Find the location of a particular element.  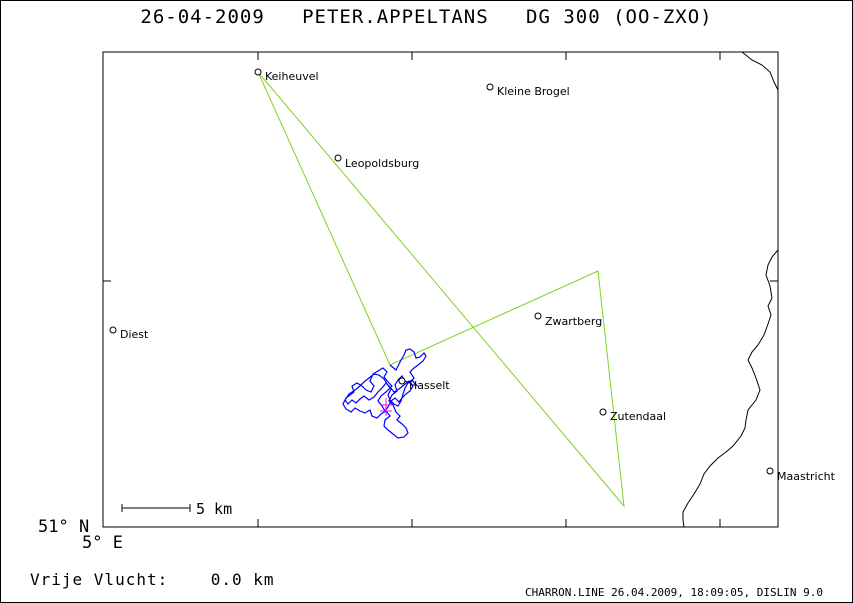

place-hasselt: Hasselt is located at coordinates (424, 384).